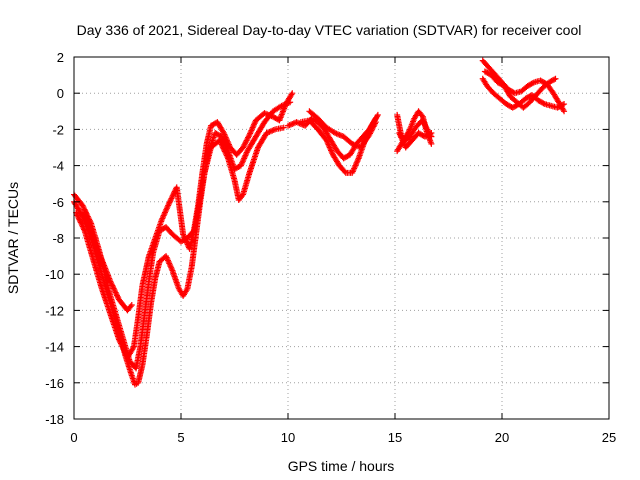  Describe the element at coordinates (60, 57) in the screenshot. I see `y-tick-label: 2` at that location.